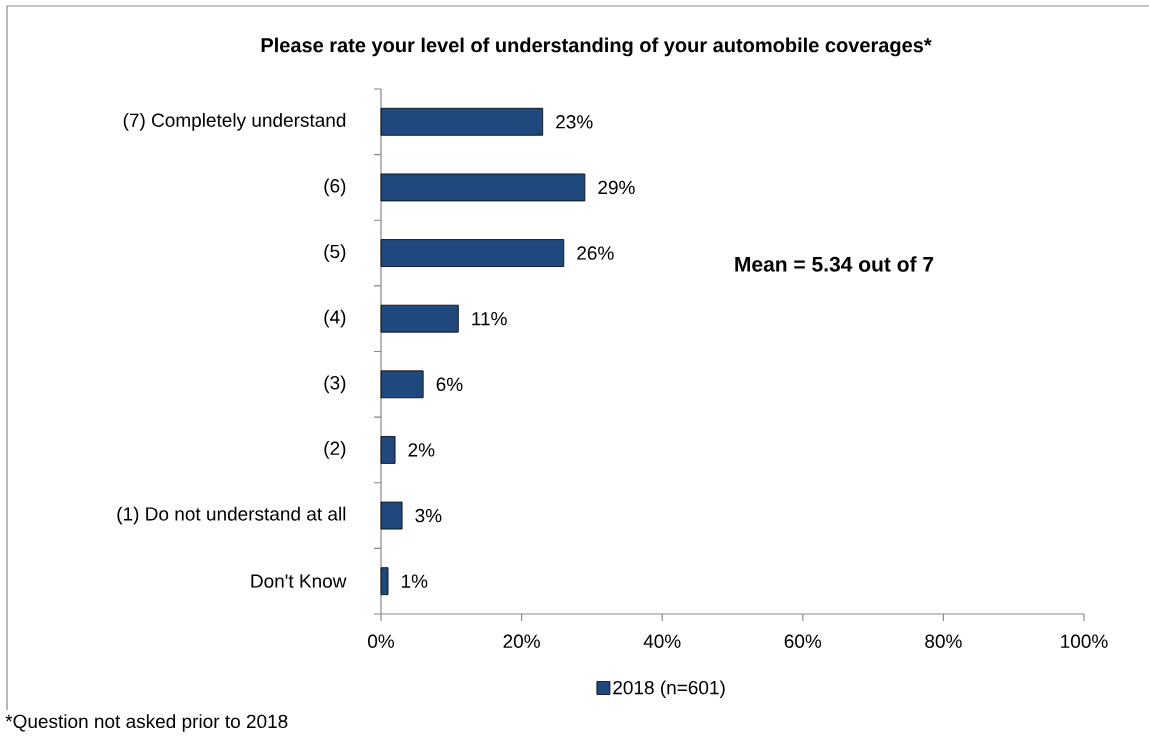  What do you see at coordinates (335, 318) in the screenshot?
I see `y-tick-label: (4)` at bounding box center [335, 318].